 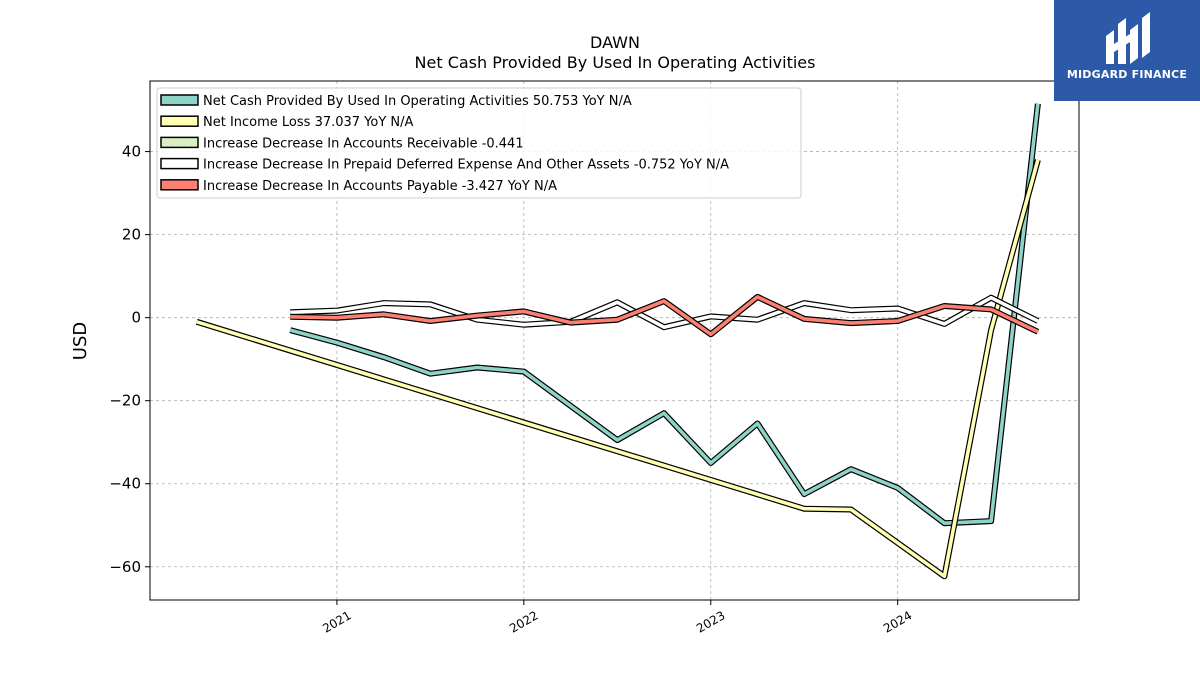 What do you see at coordinates (615, 42) in the screenshot?
I see `chart-title: DAWN` at bounding box center [615, 42].